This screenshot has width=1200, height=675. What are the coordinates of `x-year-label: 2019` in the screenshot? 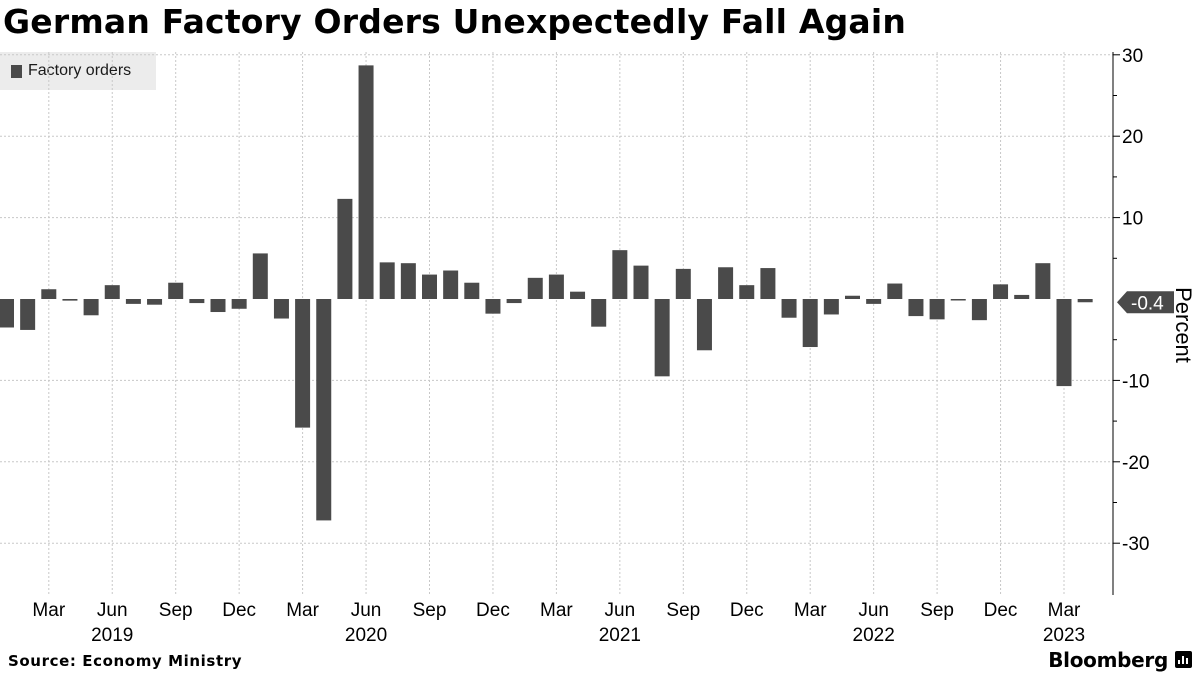 It's located at (112, 635).